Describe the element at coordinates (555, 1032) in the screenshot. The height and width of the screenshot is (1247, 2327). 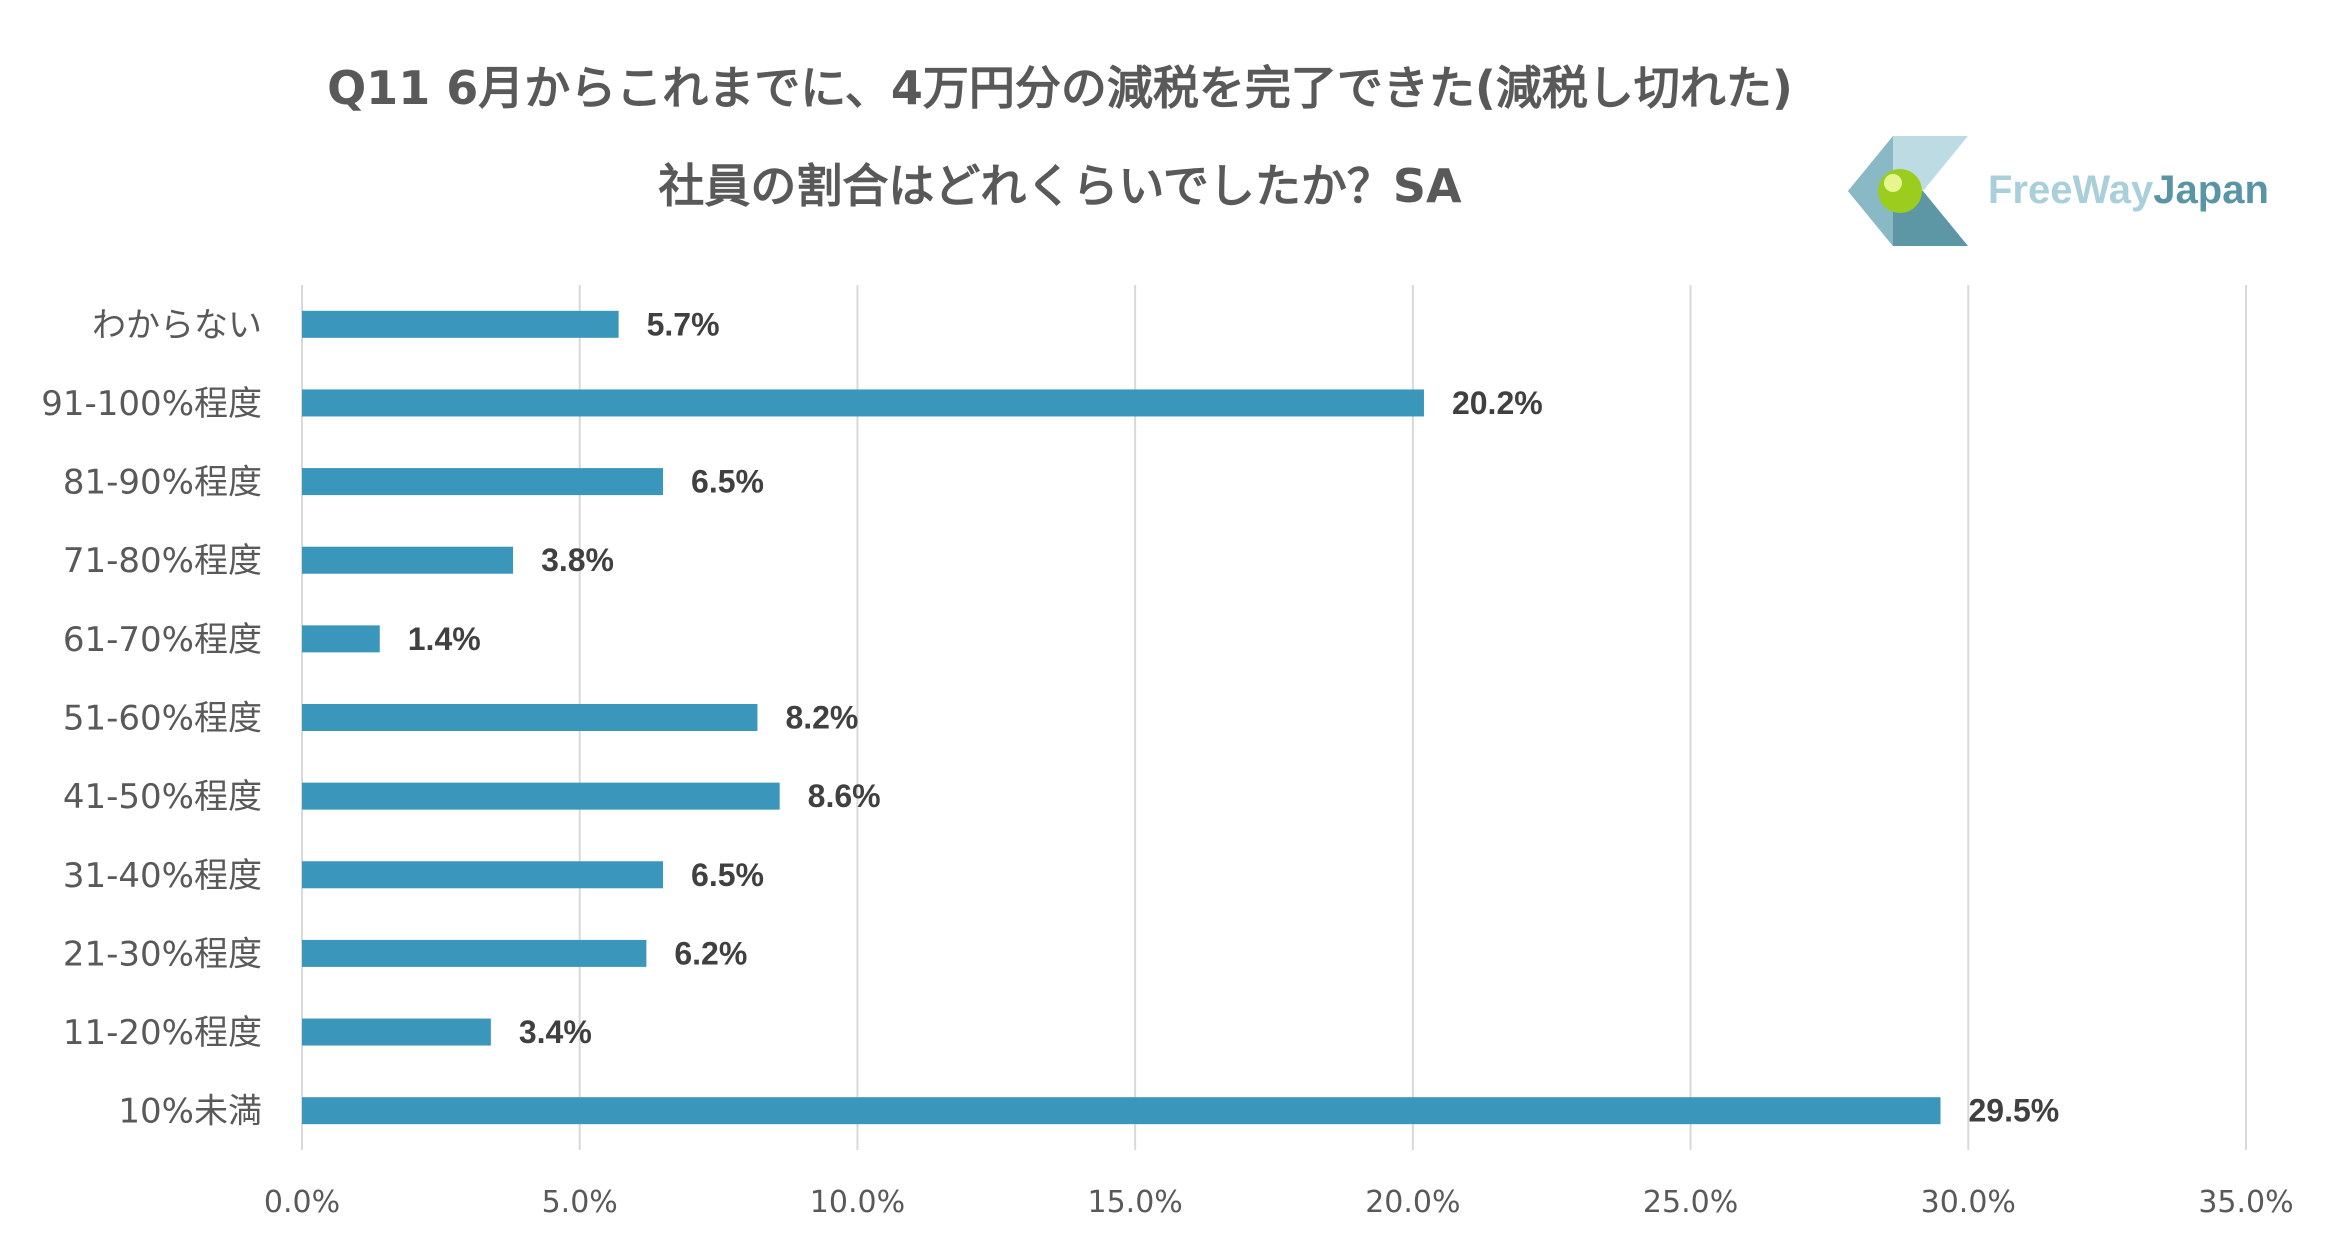
I see `data-label: 3.4%` at that location.